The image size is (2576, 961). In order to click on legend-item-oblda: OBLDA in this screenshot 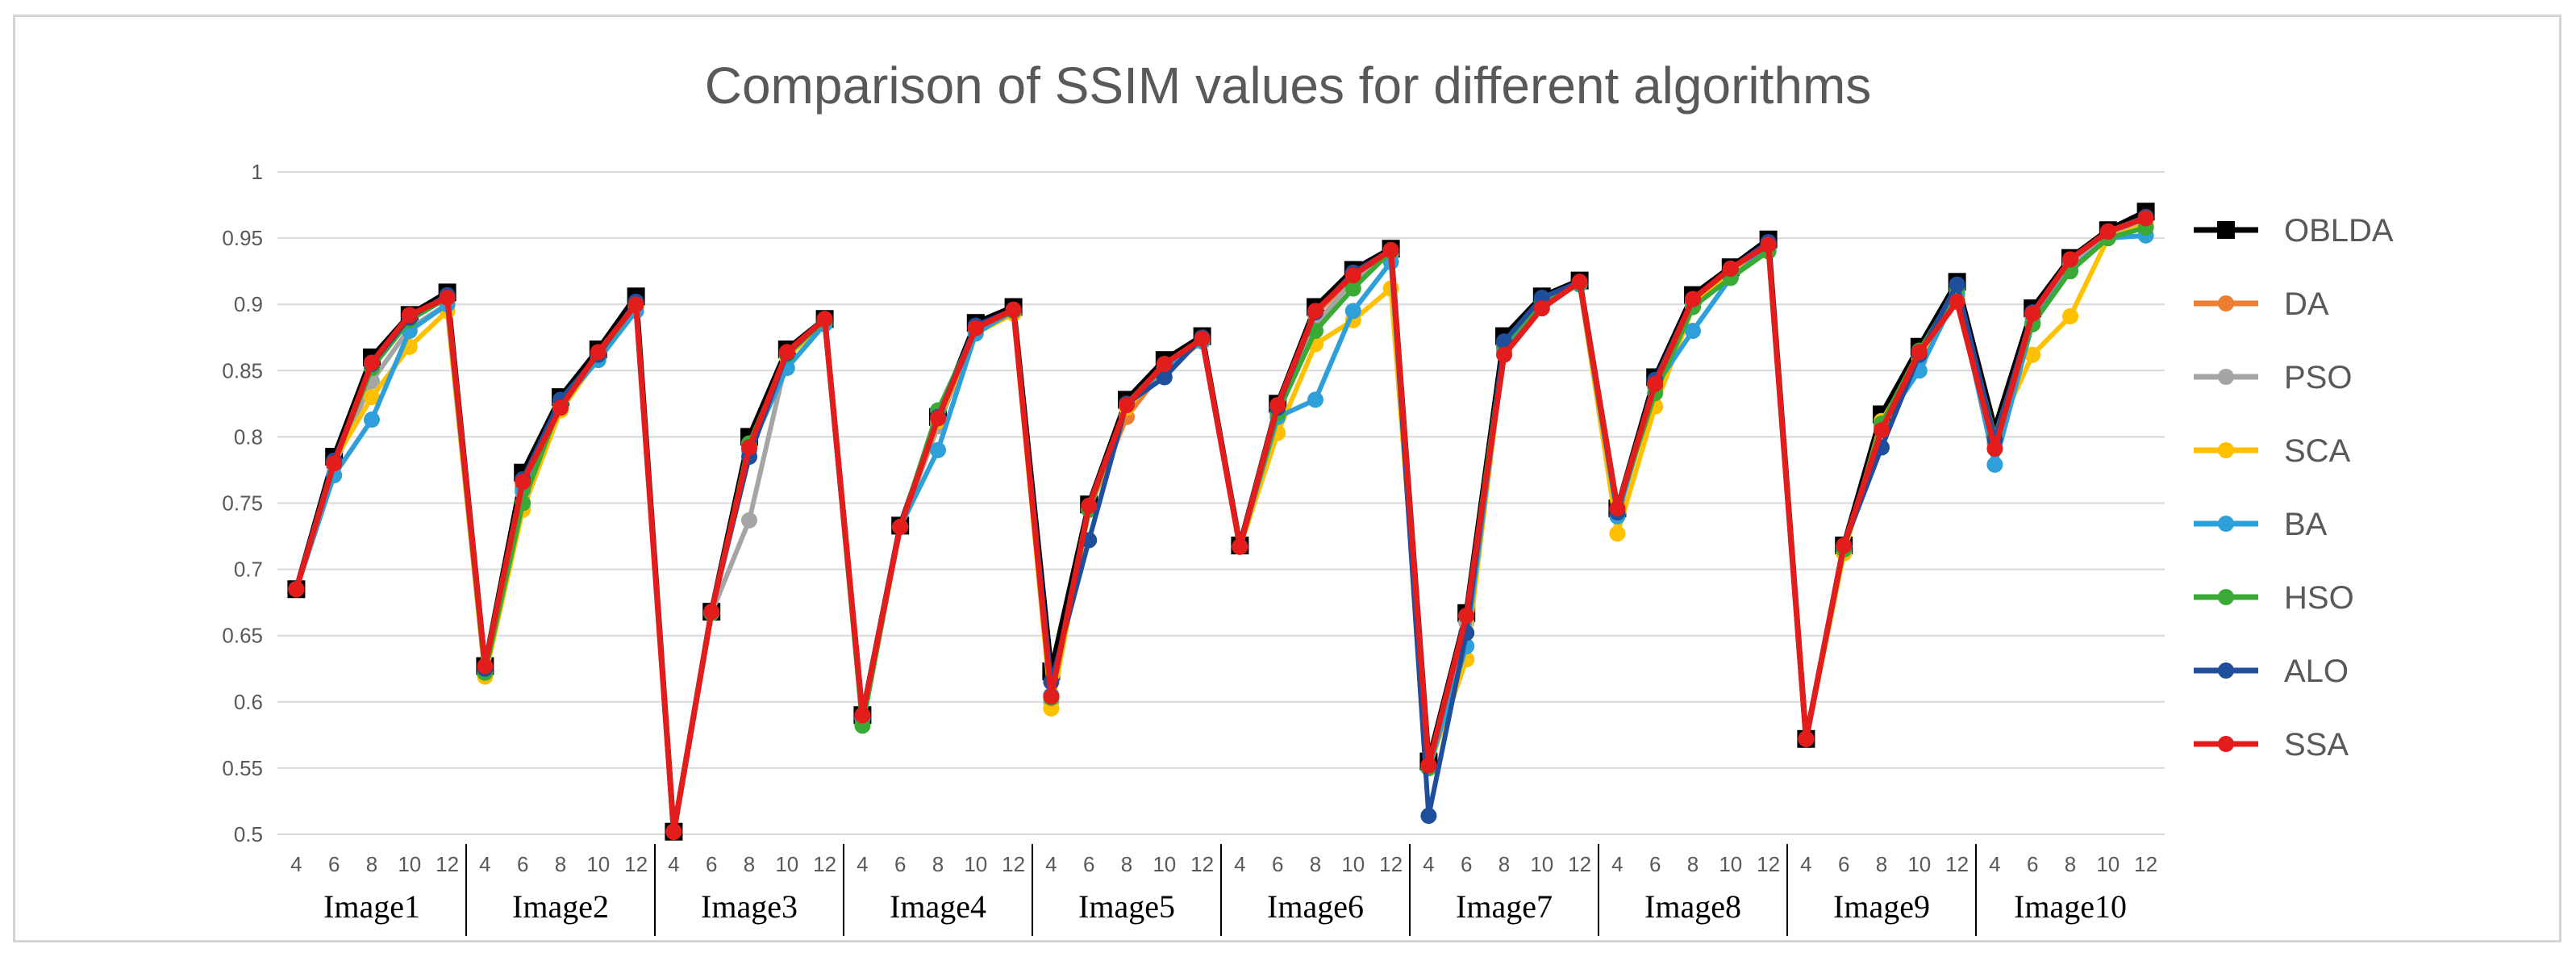, I will do `click(2294, 231)`.